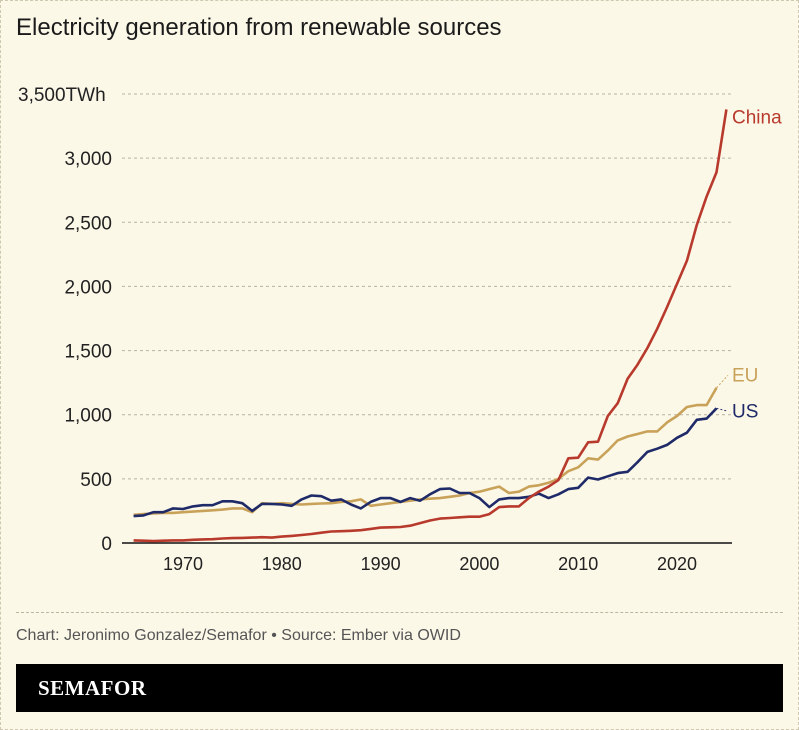 The width and height of the screenshot is (799, 730). Describe the element at coordinates (425, 462) in the screenshot. I see `series-line-us` at that location.